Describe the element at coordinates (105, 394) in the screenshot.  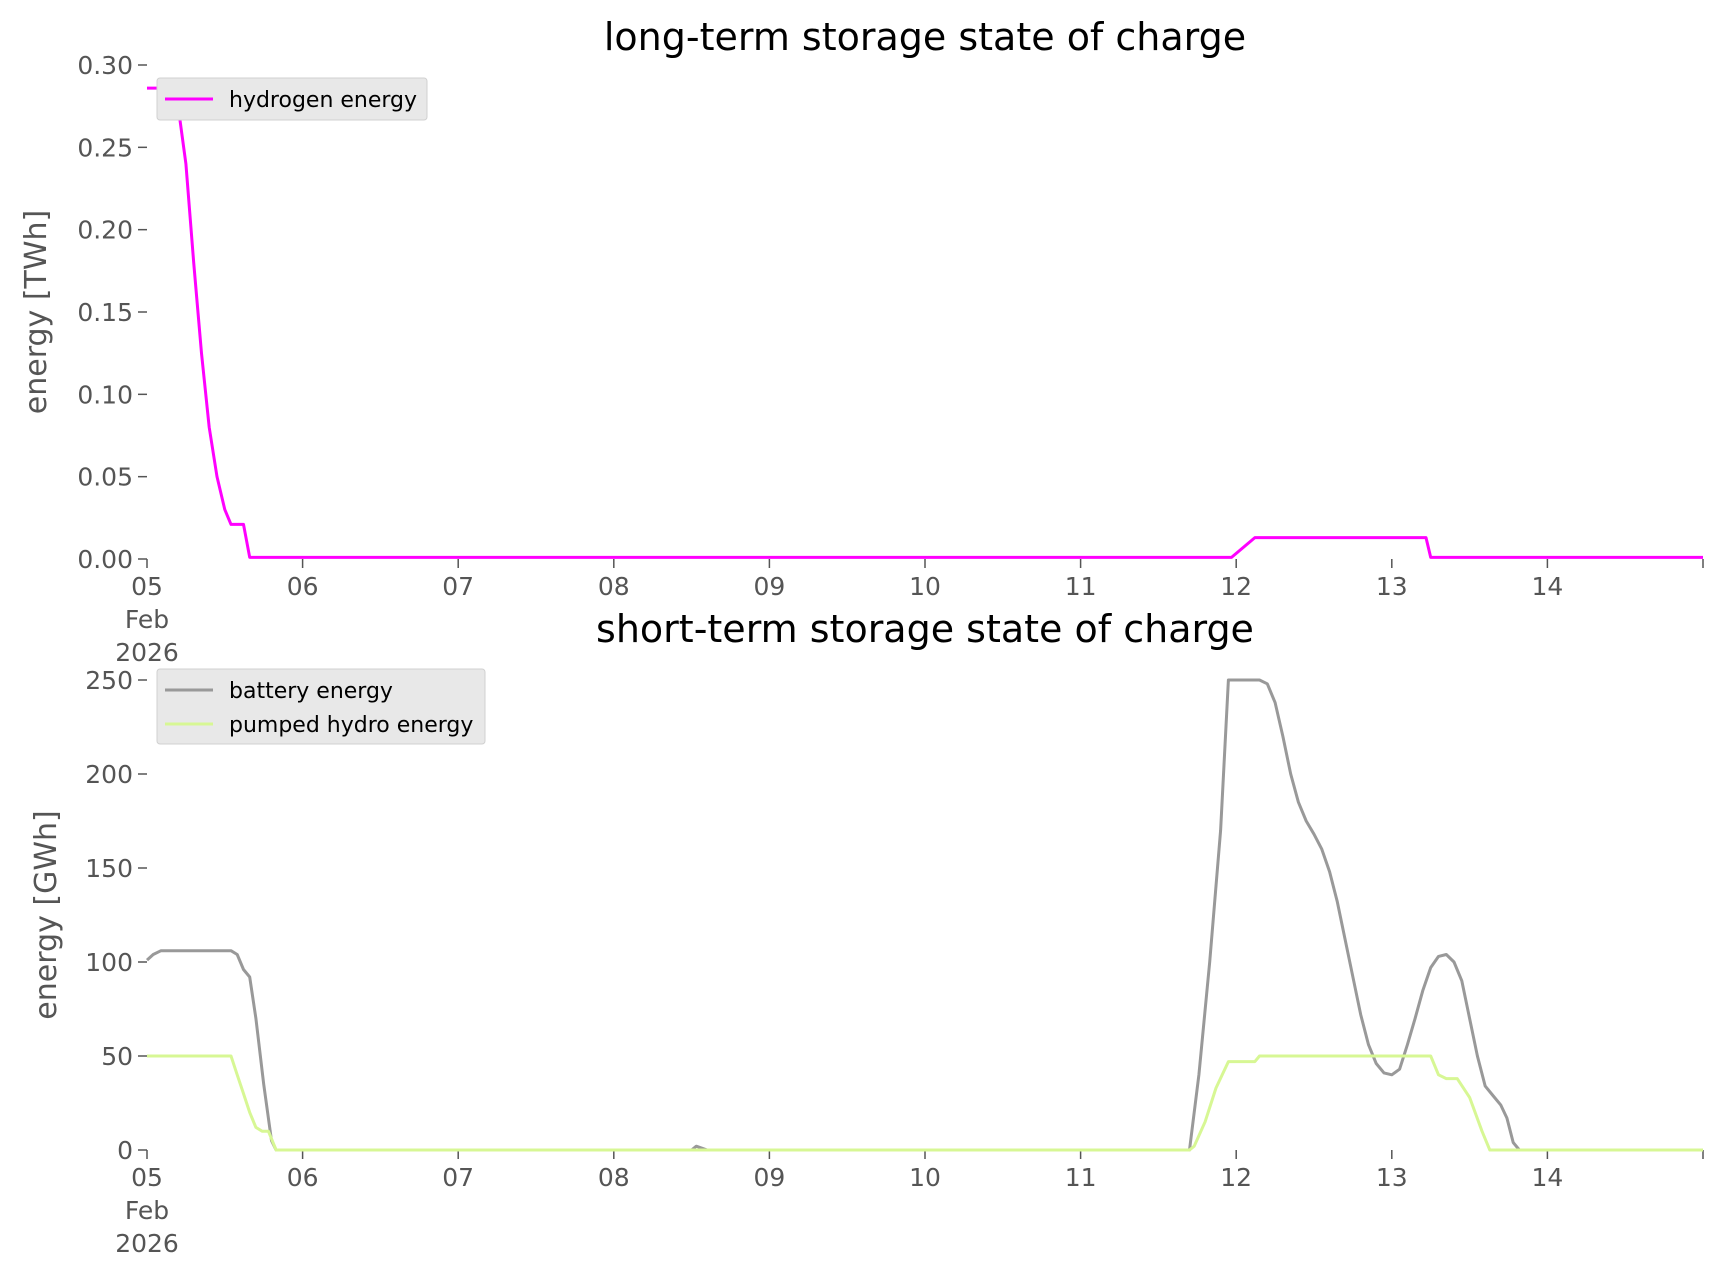
I see `y-tick-label: 0.10` at that location.